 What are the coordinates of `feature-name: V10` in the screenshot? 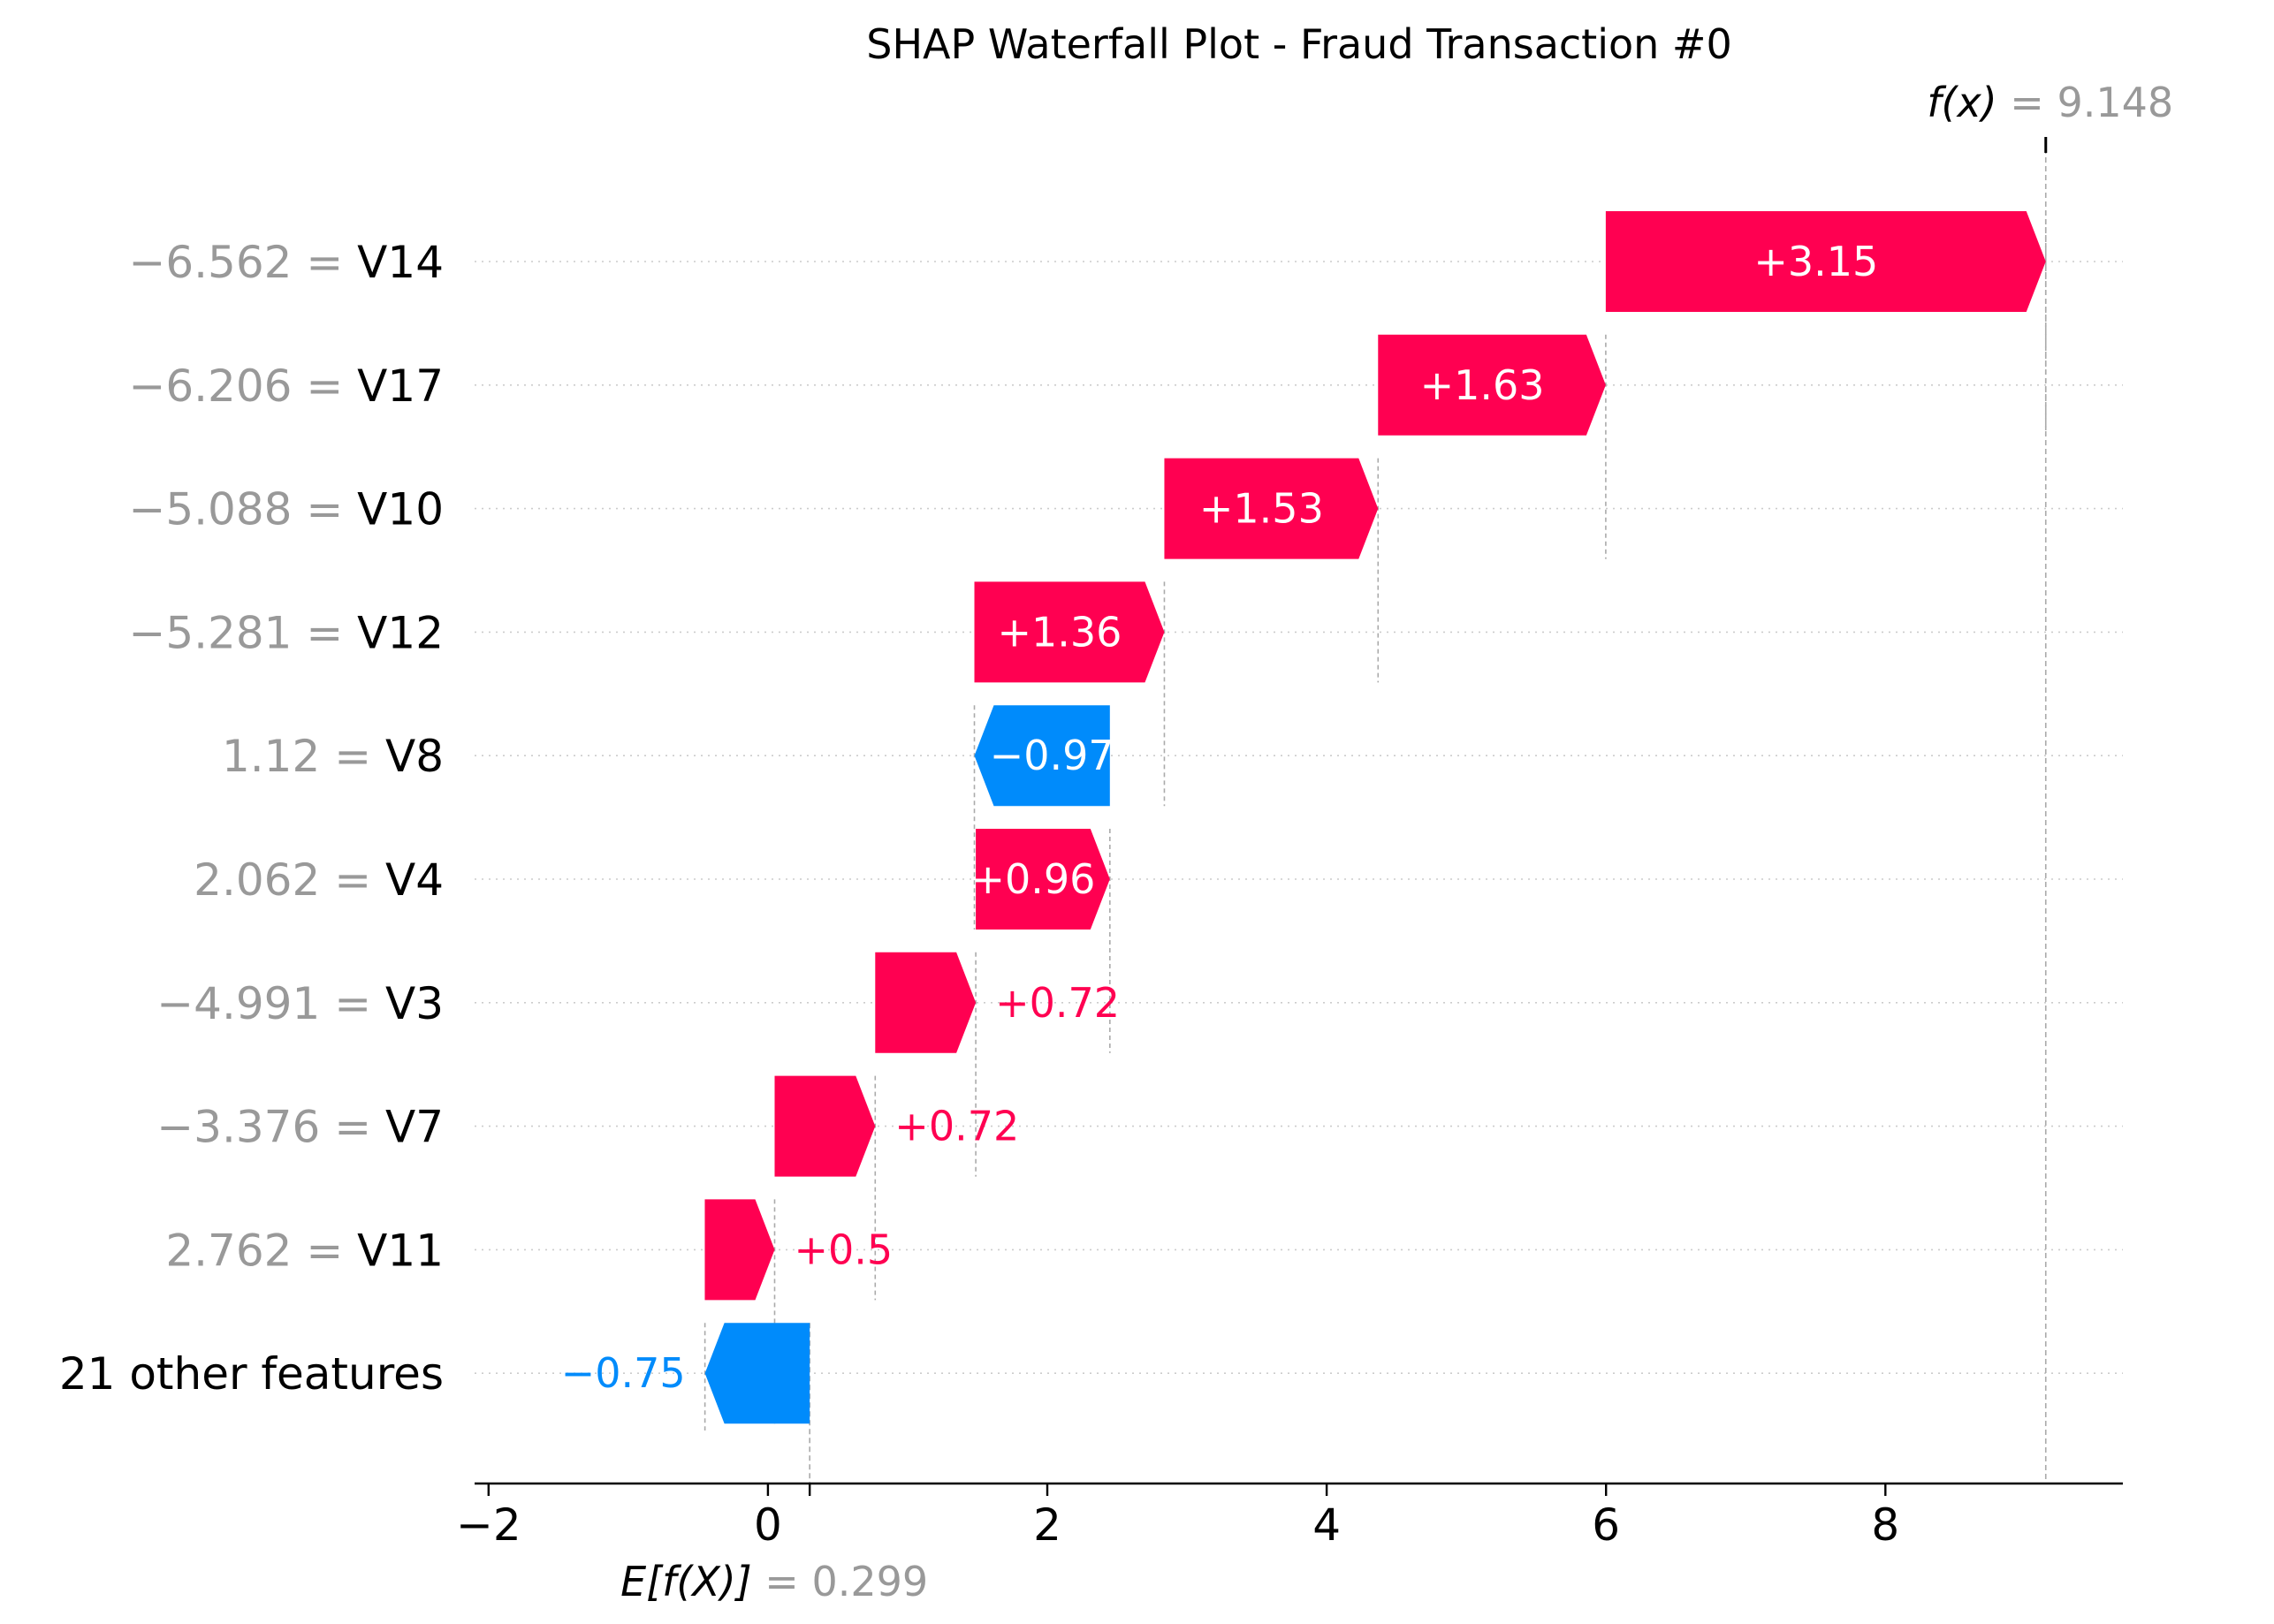 It's located at (401, 509).